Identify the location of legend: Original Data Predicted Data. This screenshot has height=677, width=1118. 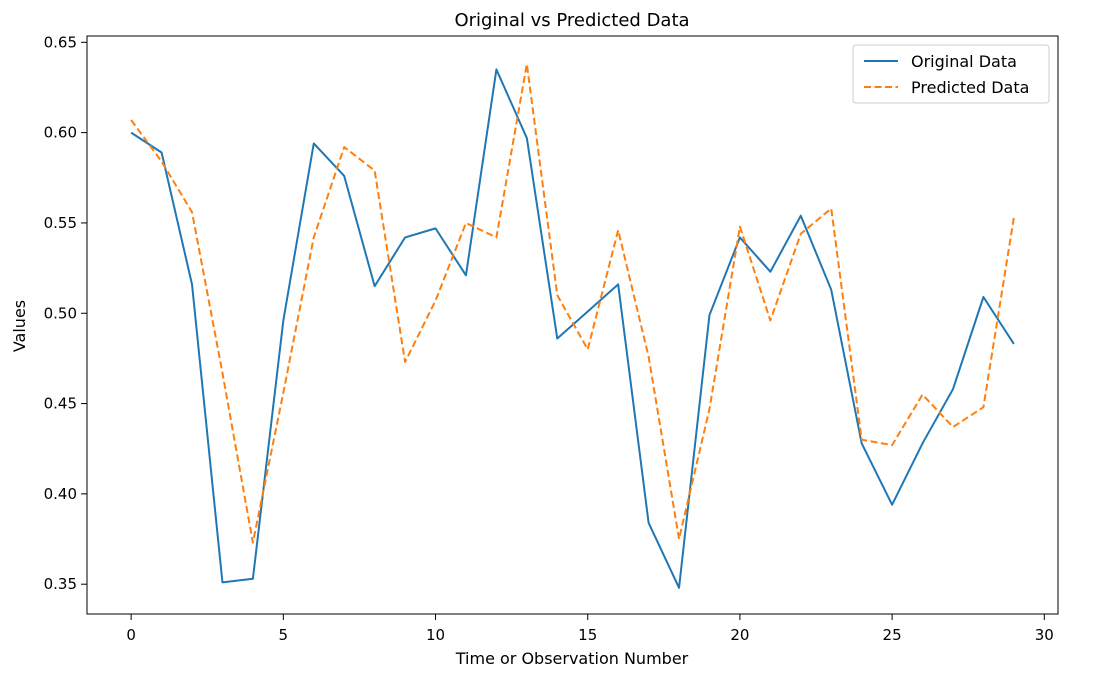
(951, 74).